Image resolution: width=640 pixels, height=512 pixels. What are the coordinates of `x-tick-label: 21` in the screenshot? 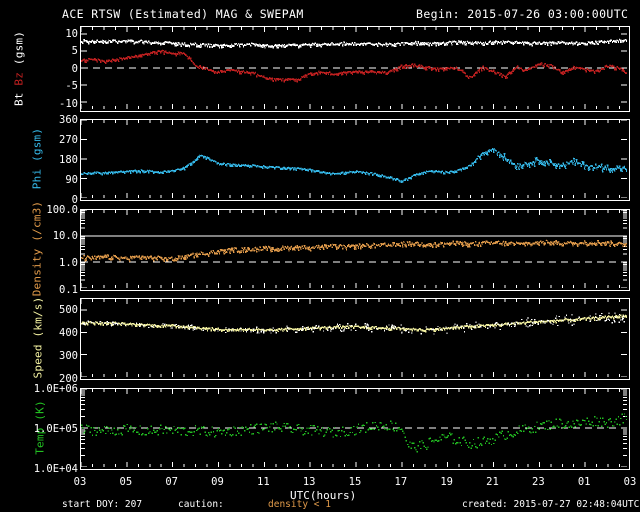 It's located at (492, 482).